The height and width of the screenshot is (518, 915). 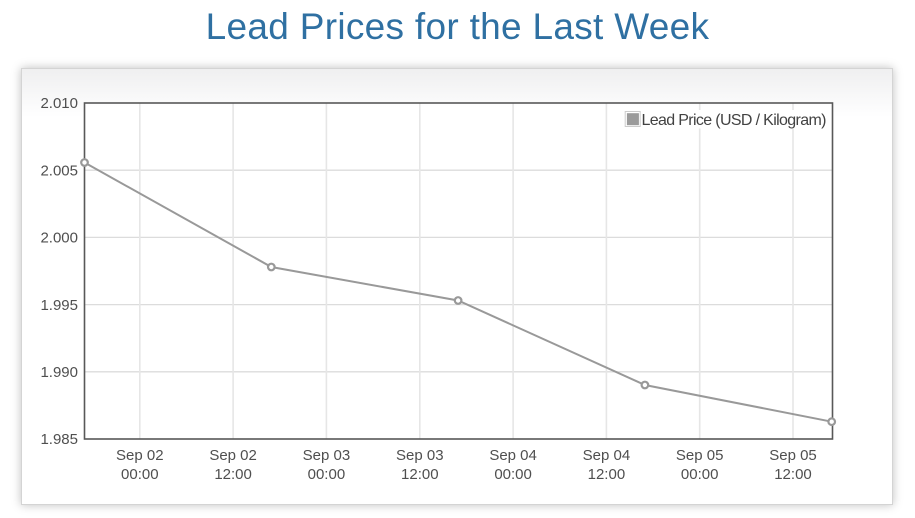 What do you see at coordinates (59, 439) in the screenshot?
I see `svg-text: 1.985` at bounding box center [59, 439].